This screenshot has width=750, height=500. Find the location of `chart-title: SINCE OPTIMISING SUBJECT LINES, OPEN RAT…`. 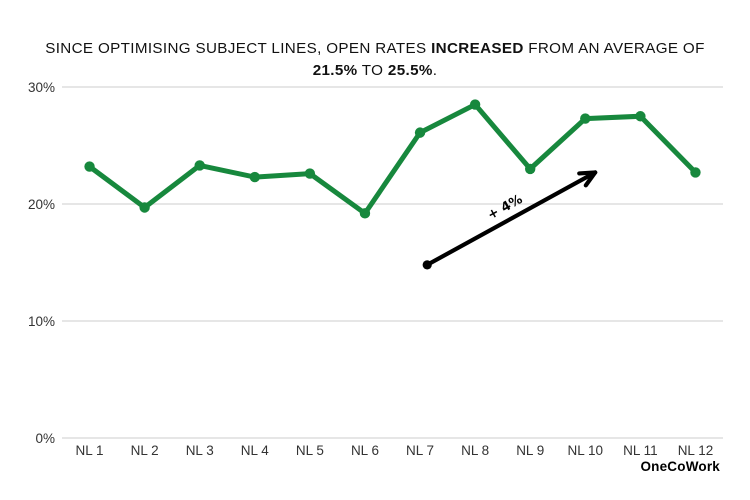

chart-title: SINCE OPTIMISING SUBJECT LINES, OPEN RAT… is located at coordinates (375, 60).